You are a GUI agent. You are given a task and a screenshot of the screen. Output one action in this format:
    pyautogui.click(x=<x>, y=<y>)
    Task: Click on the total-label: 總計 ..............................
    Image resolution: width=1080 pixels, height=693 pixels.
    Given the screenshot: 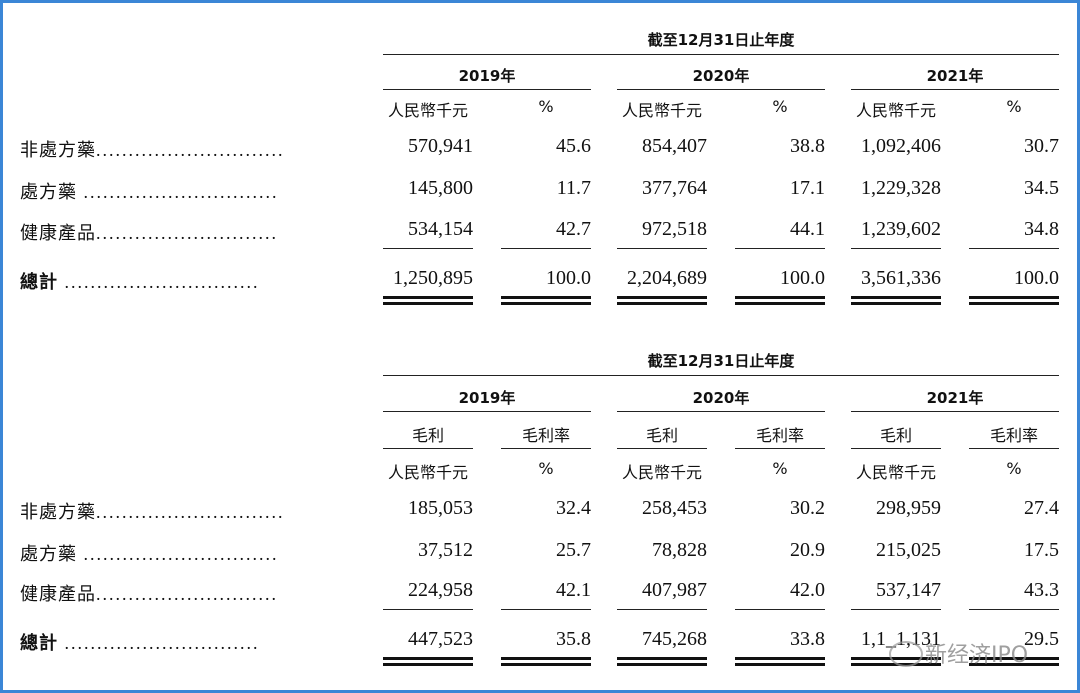 What is the action you would take?
    pyautogui.click(x=140, y=282)
    